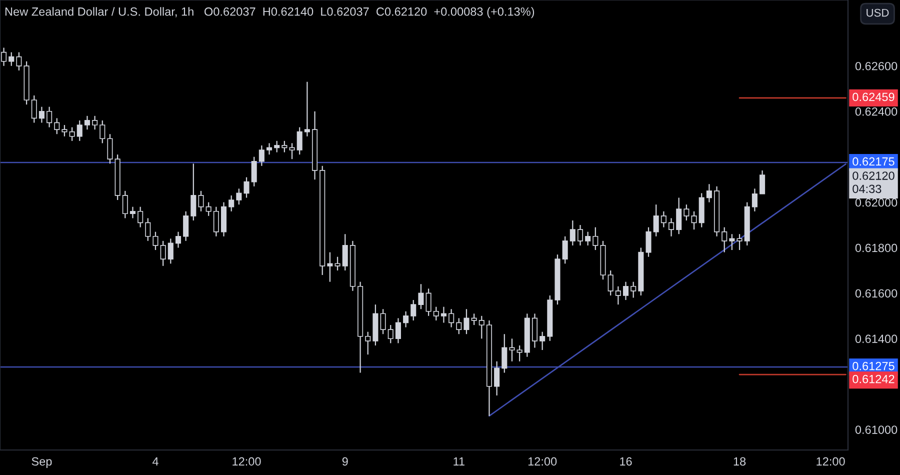 This screenshot has height=475, width=900. What do you see at coordinates (626, 461) in the screenshot?
I see `x-tick-label: 16` at bounding box center [626, 461].